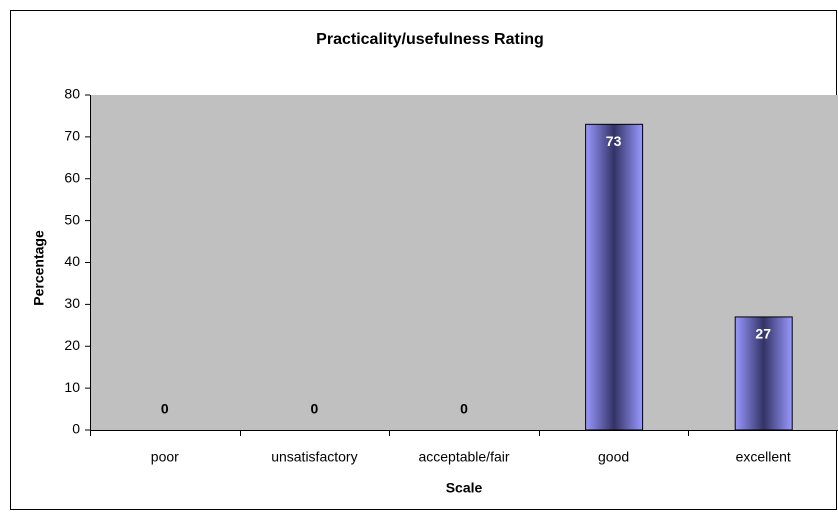 The height and width of the screenshot is (512, 838). What do you see at coordinates (39, 268) in the screenshot?
I see `y-axis-label: Percentage` at bounding box center [39, 268].